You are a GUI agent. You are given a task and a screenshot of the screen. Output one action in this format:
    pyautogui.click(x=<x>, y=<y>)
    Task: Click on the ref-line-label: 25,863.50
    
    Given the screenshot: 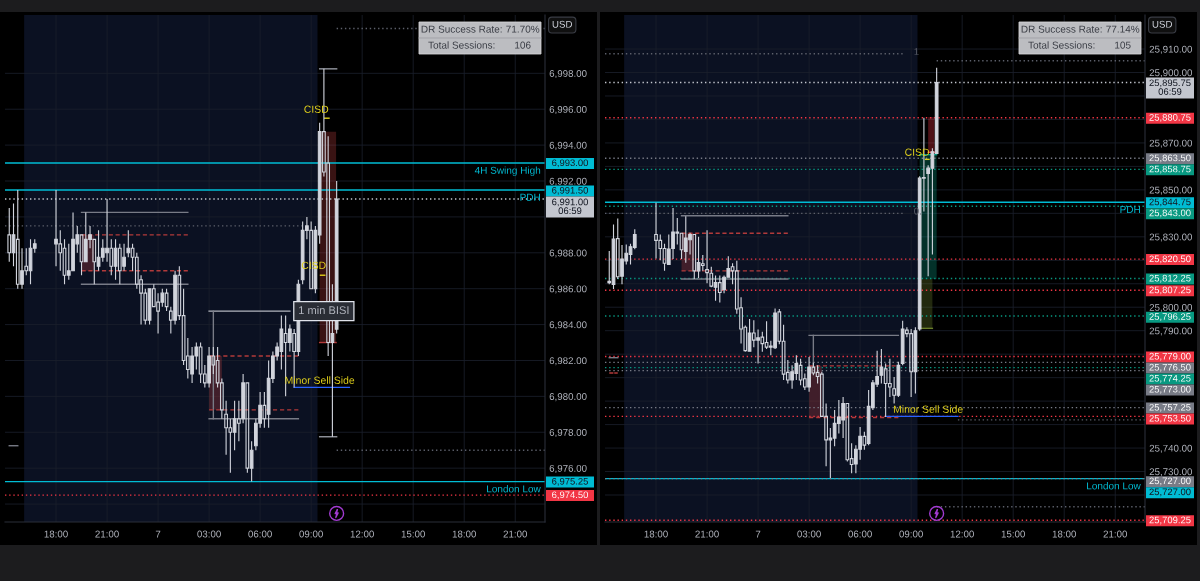 What is the action you would take?
    pyautogui.click(x=1170, y=158)
    